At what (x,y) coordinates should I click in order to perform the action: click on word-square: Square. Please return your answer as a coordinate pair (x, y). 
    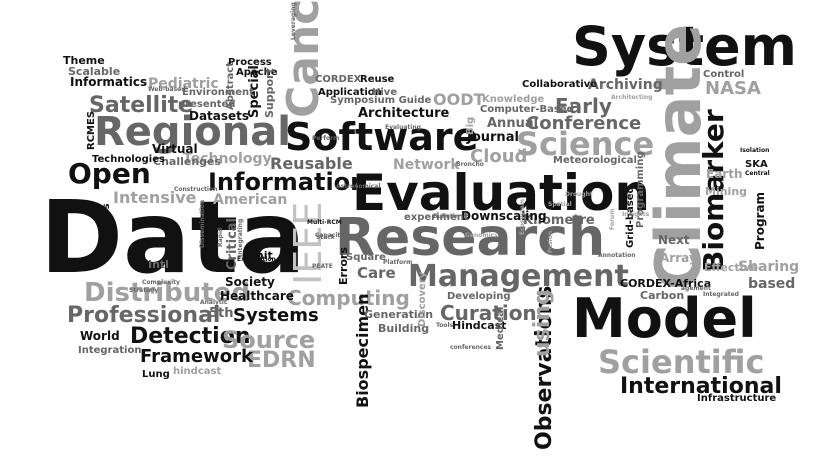
    Looking at the image, I should click on (366, 257).